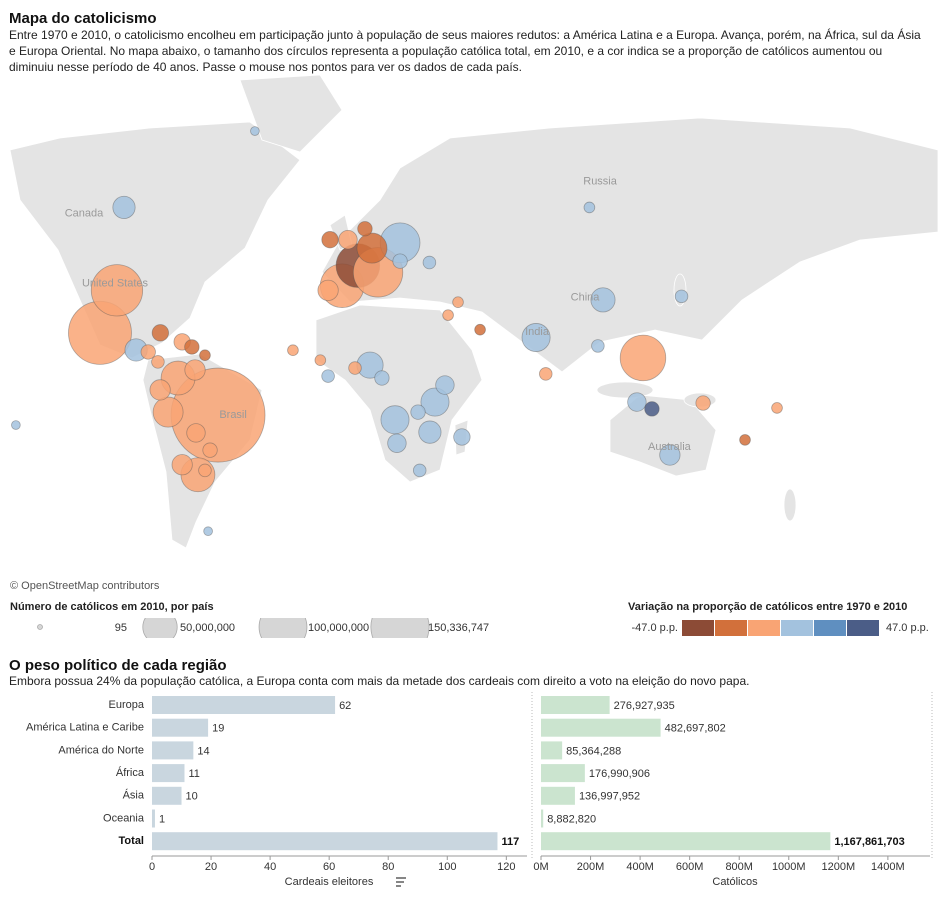 The width and height of the screenshot is (942, 902). What do you see at coordinates (101, 750) in the screenshot?
I see `category-label: América do Norte` at bounding box center [101, 750].